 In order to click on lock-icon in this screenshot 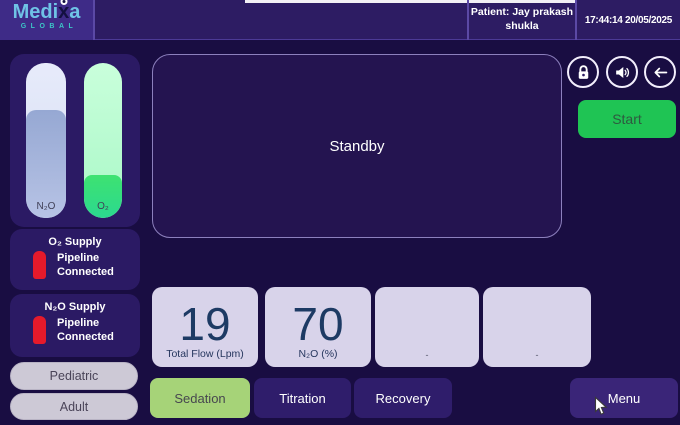, I will do `click(583, 72)`.